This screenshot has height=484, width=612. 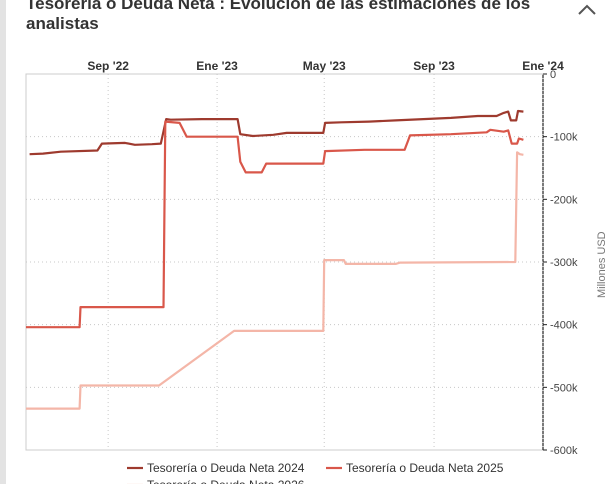 What do you see at coordinates (564, 326) in the screenshot?
I see `y-tick-label: -400k` at bounding box center [564, 326].